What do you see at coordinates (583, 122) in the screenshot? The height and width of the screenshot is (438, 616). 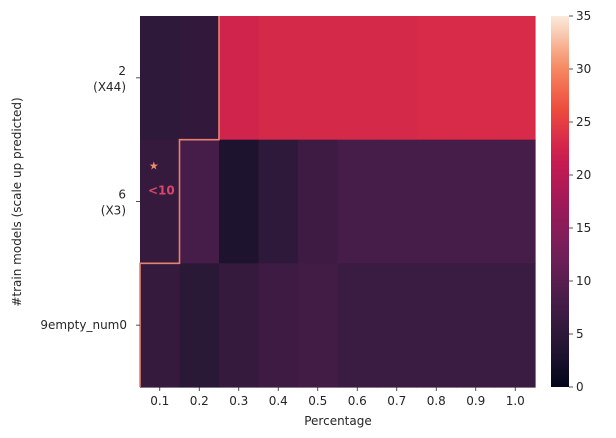 I see `colorbar-tick-label: 25` at bounding box center [583, 122].